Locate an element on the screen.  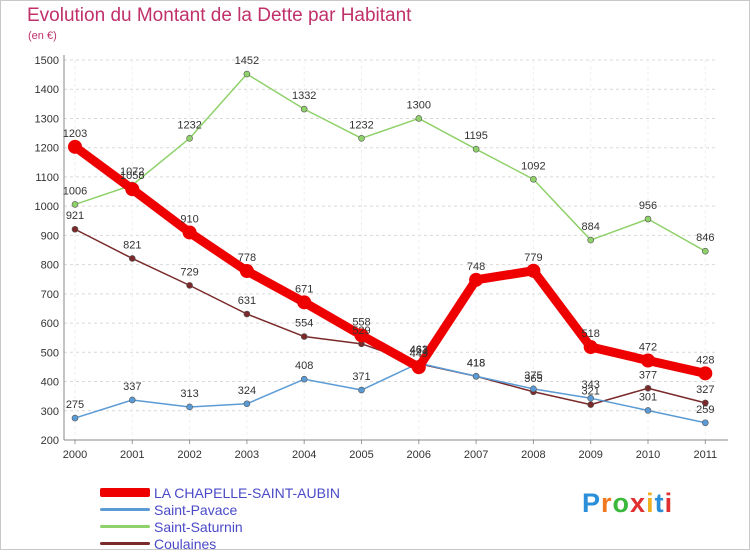
data-label: 461 is located at coordinates (419, 351).